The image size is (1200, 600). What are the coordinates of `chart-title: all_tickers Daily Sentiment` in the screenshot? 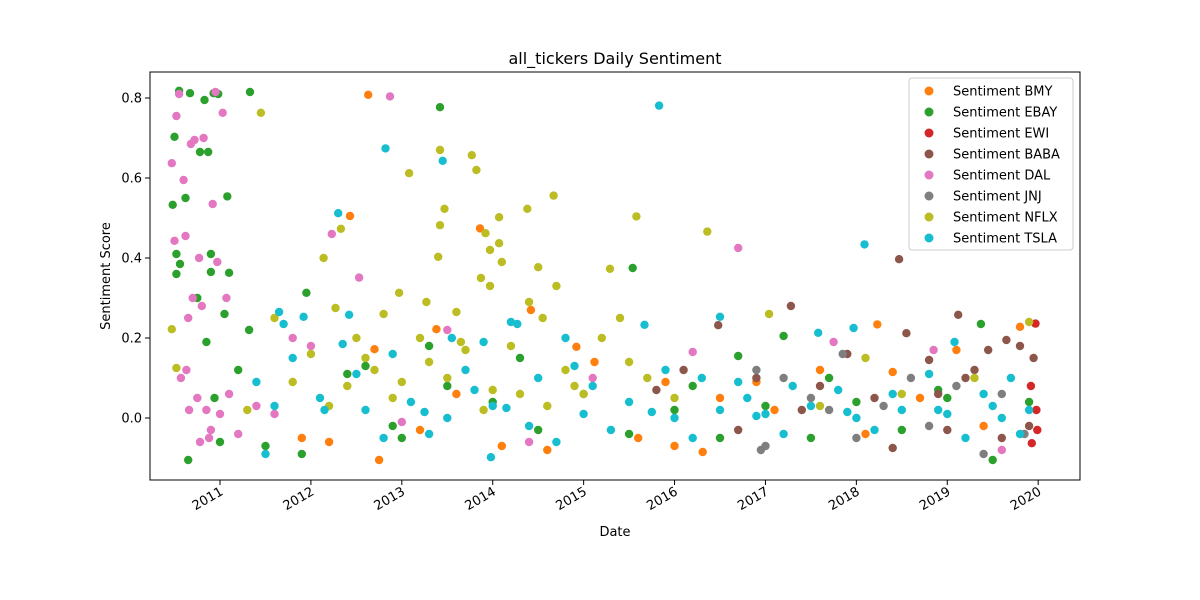 It's located at (614, 59).